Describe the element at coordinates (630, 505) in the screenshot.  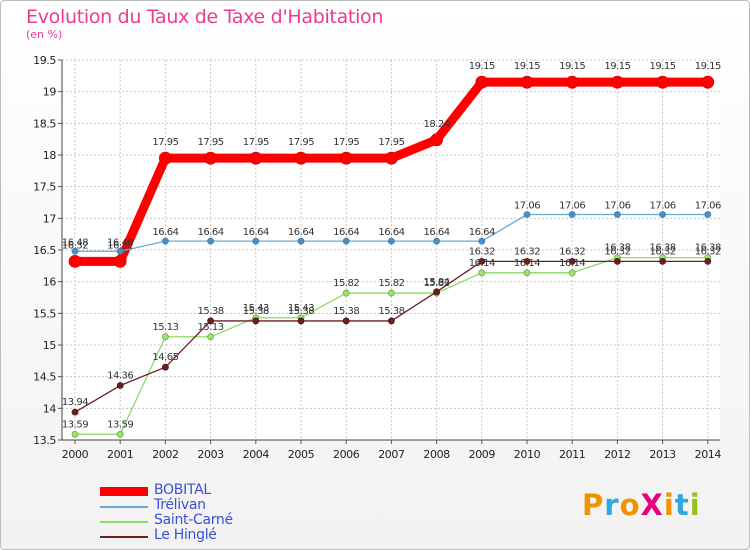
I see `logo-letter: o` at that location.